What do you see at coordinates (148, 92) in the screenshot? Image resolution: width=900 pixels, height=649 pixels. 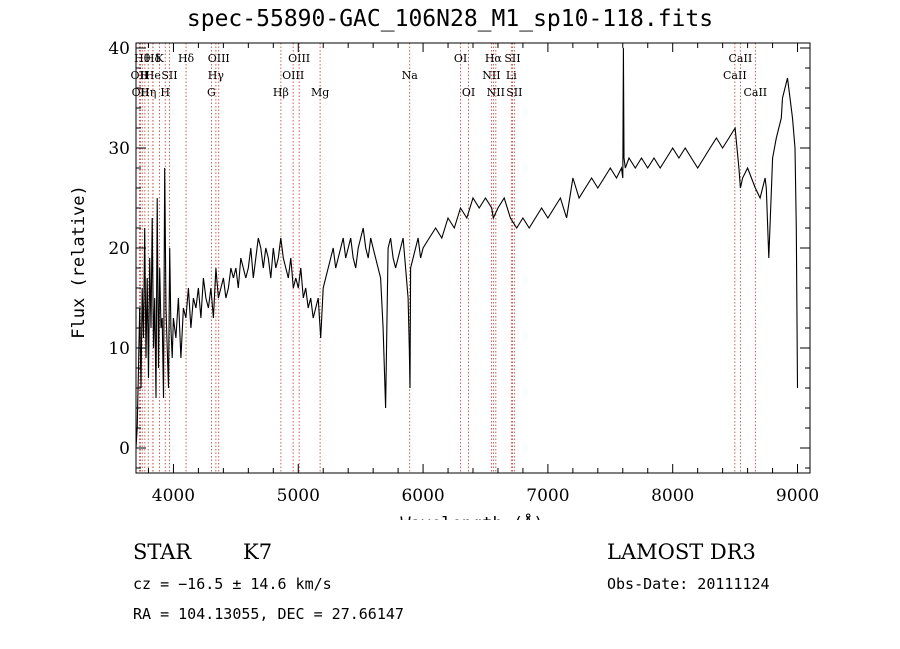 I see `line-label: Hη` at bounding box center [148, 92].